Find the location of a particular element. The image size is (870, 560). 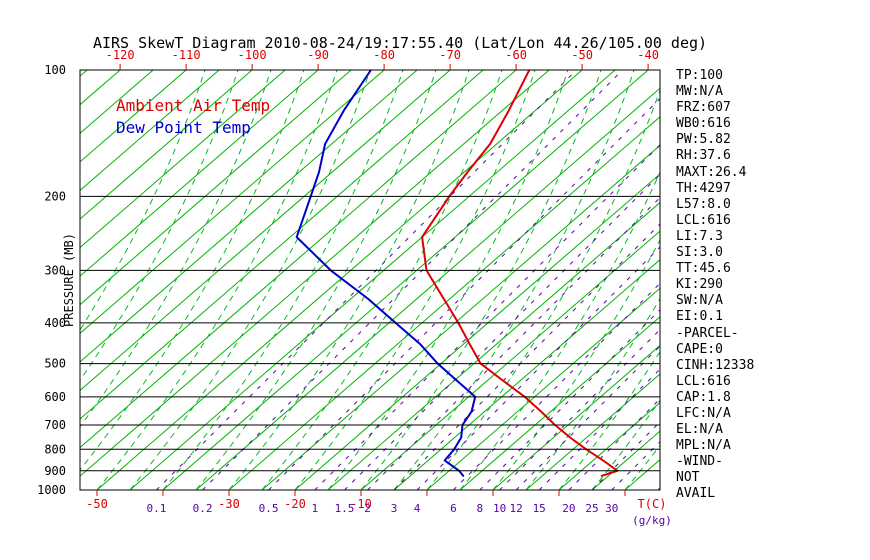

mixing-ratio-tick-label: 6 is located at coordinates (453, 508).